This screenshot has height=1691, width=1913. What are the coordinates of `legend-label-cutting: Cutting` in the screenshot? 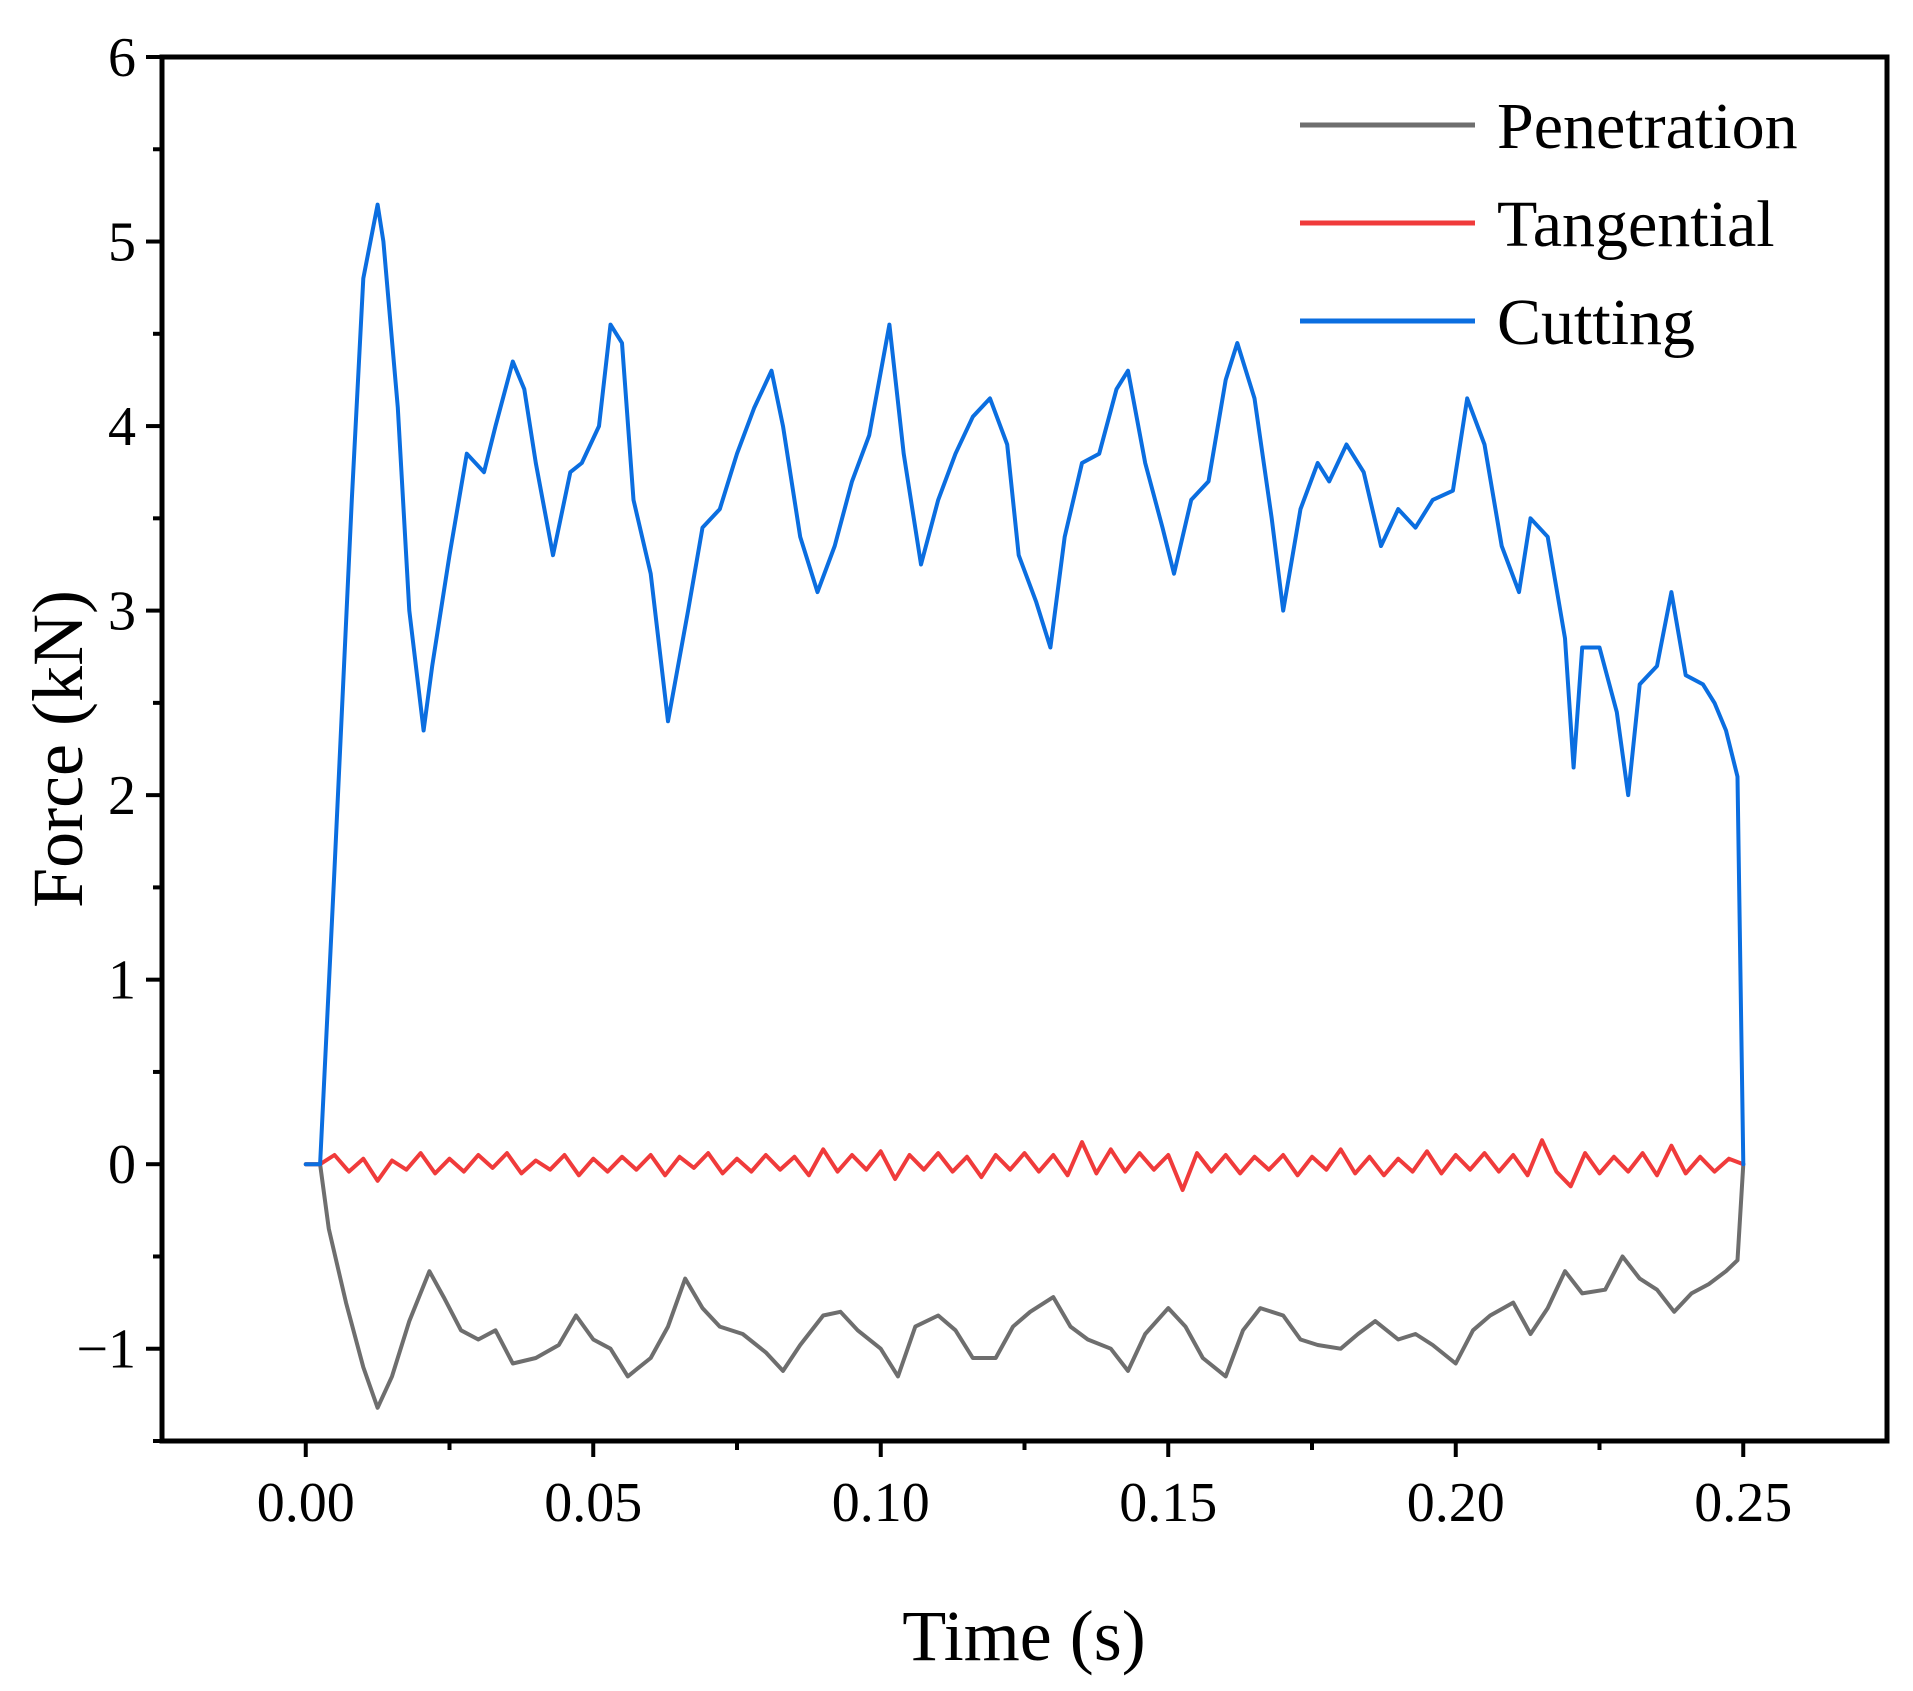 It's located at (1596, 322).